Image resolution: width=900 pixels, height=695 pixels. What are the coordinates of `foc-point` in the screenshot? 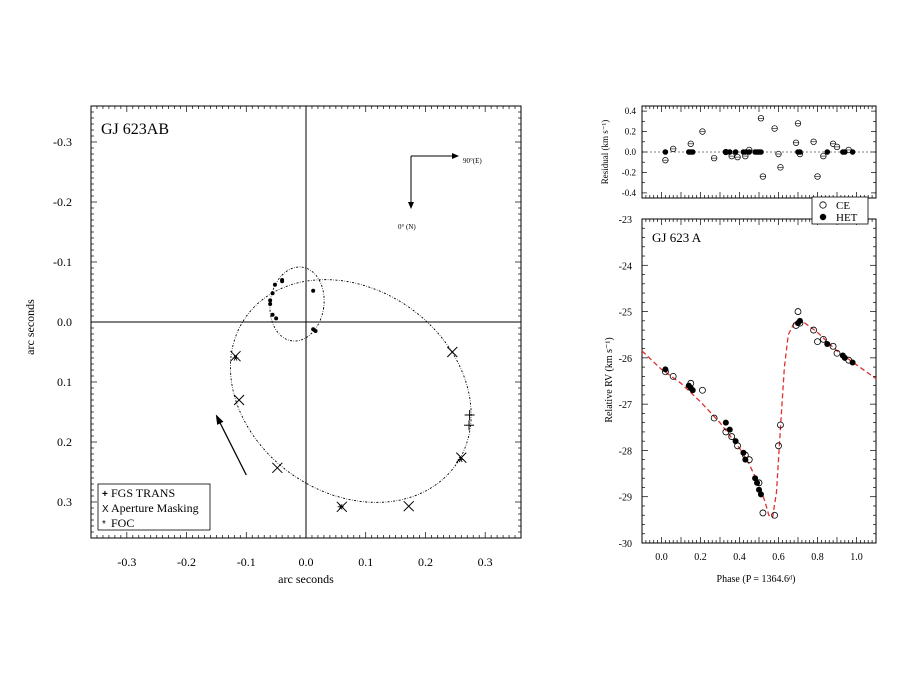 It's located at (340, 507).